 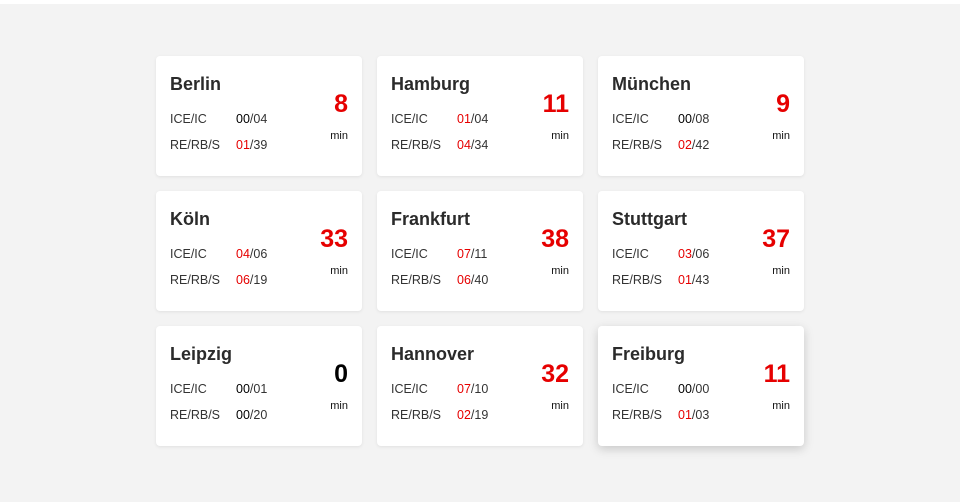 I want to click on station-name: München, so click(x=651, y=84).